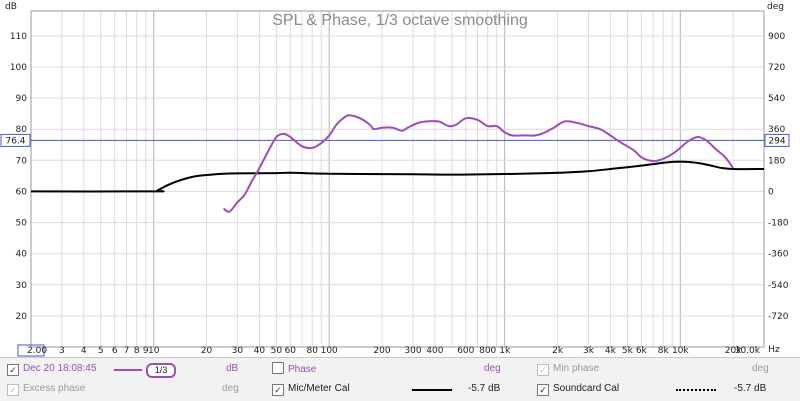 This screenshot has width=800, height=401. Describe the element at coordinates (771, 192) in the screenshot. I see `y-right-tick-label: 0` at that location.